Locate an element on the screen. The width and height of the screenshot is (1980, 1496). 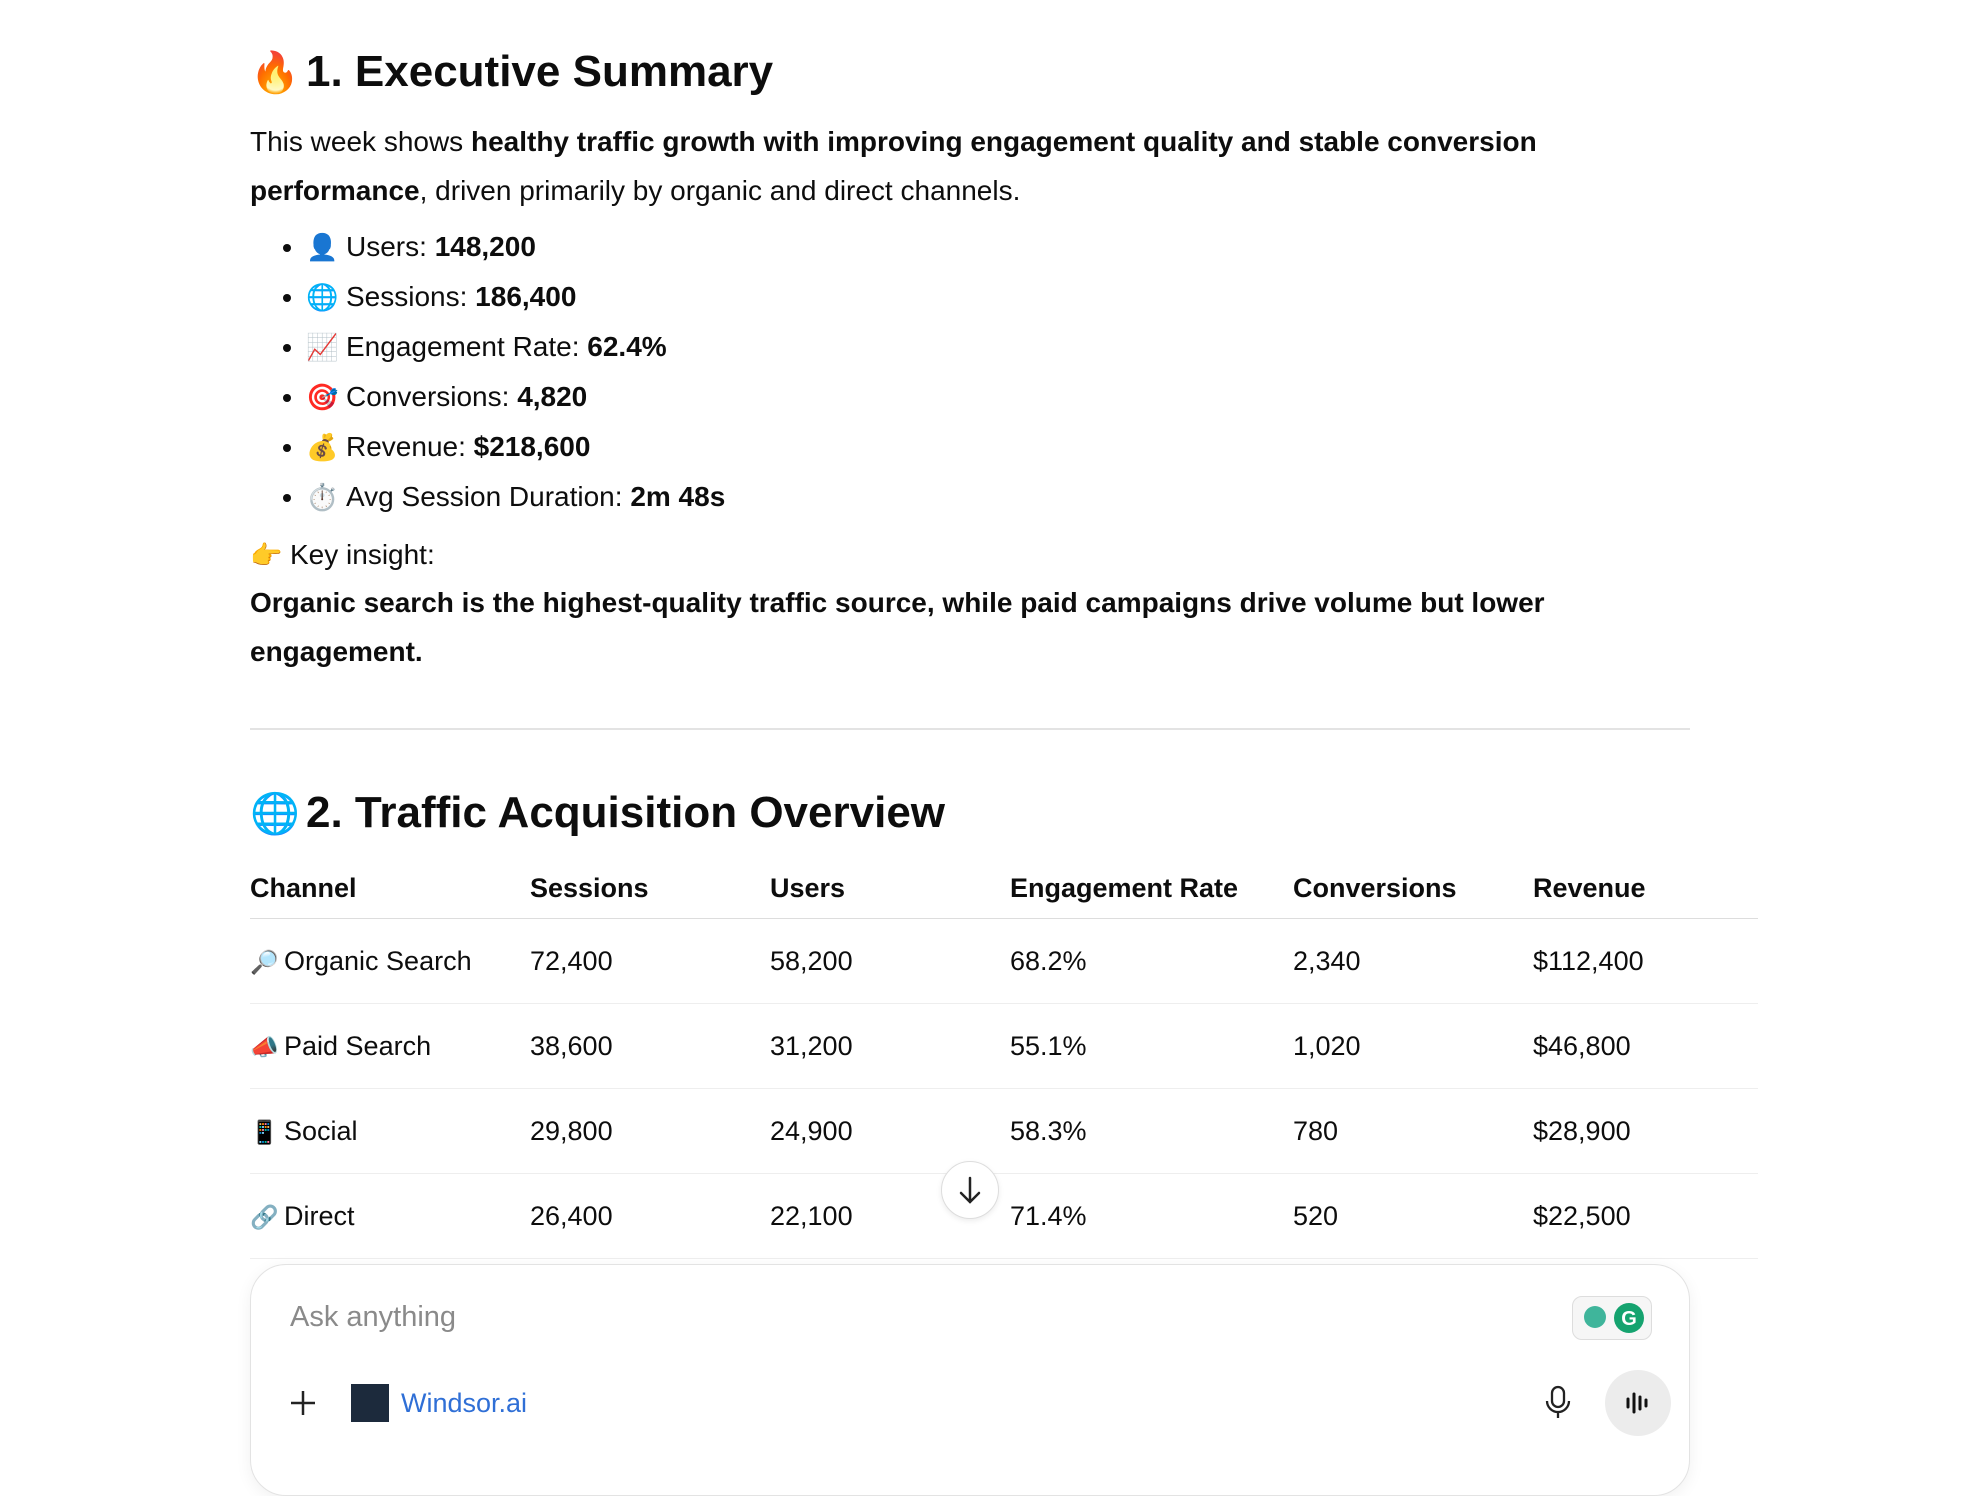
table-cell: 24,900 is located at coordinates (890, 1131).